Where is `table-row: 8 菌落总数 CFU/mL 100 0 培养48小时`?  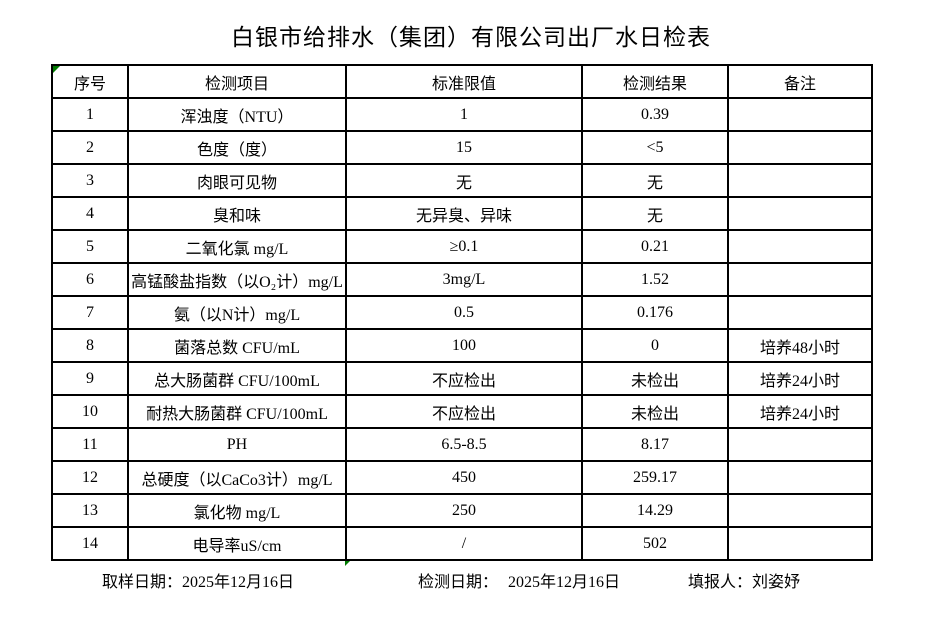
table-row: 8 菌落总数 CFU/mL 100 0 培养48小时 is located at coordinates (462, 345).